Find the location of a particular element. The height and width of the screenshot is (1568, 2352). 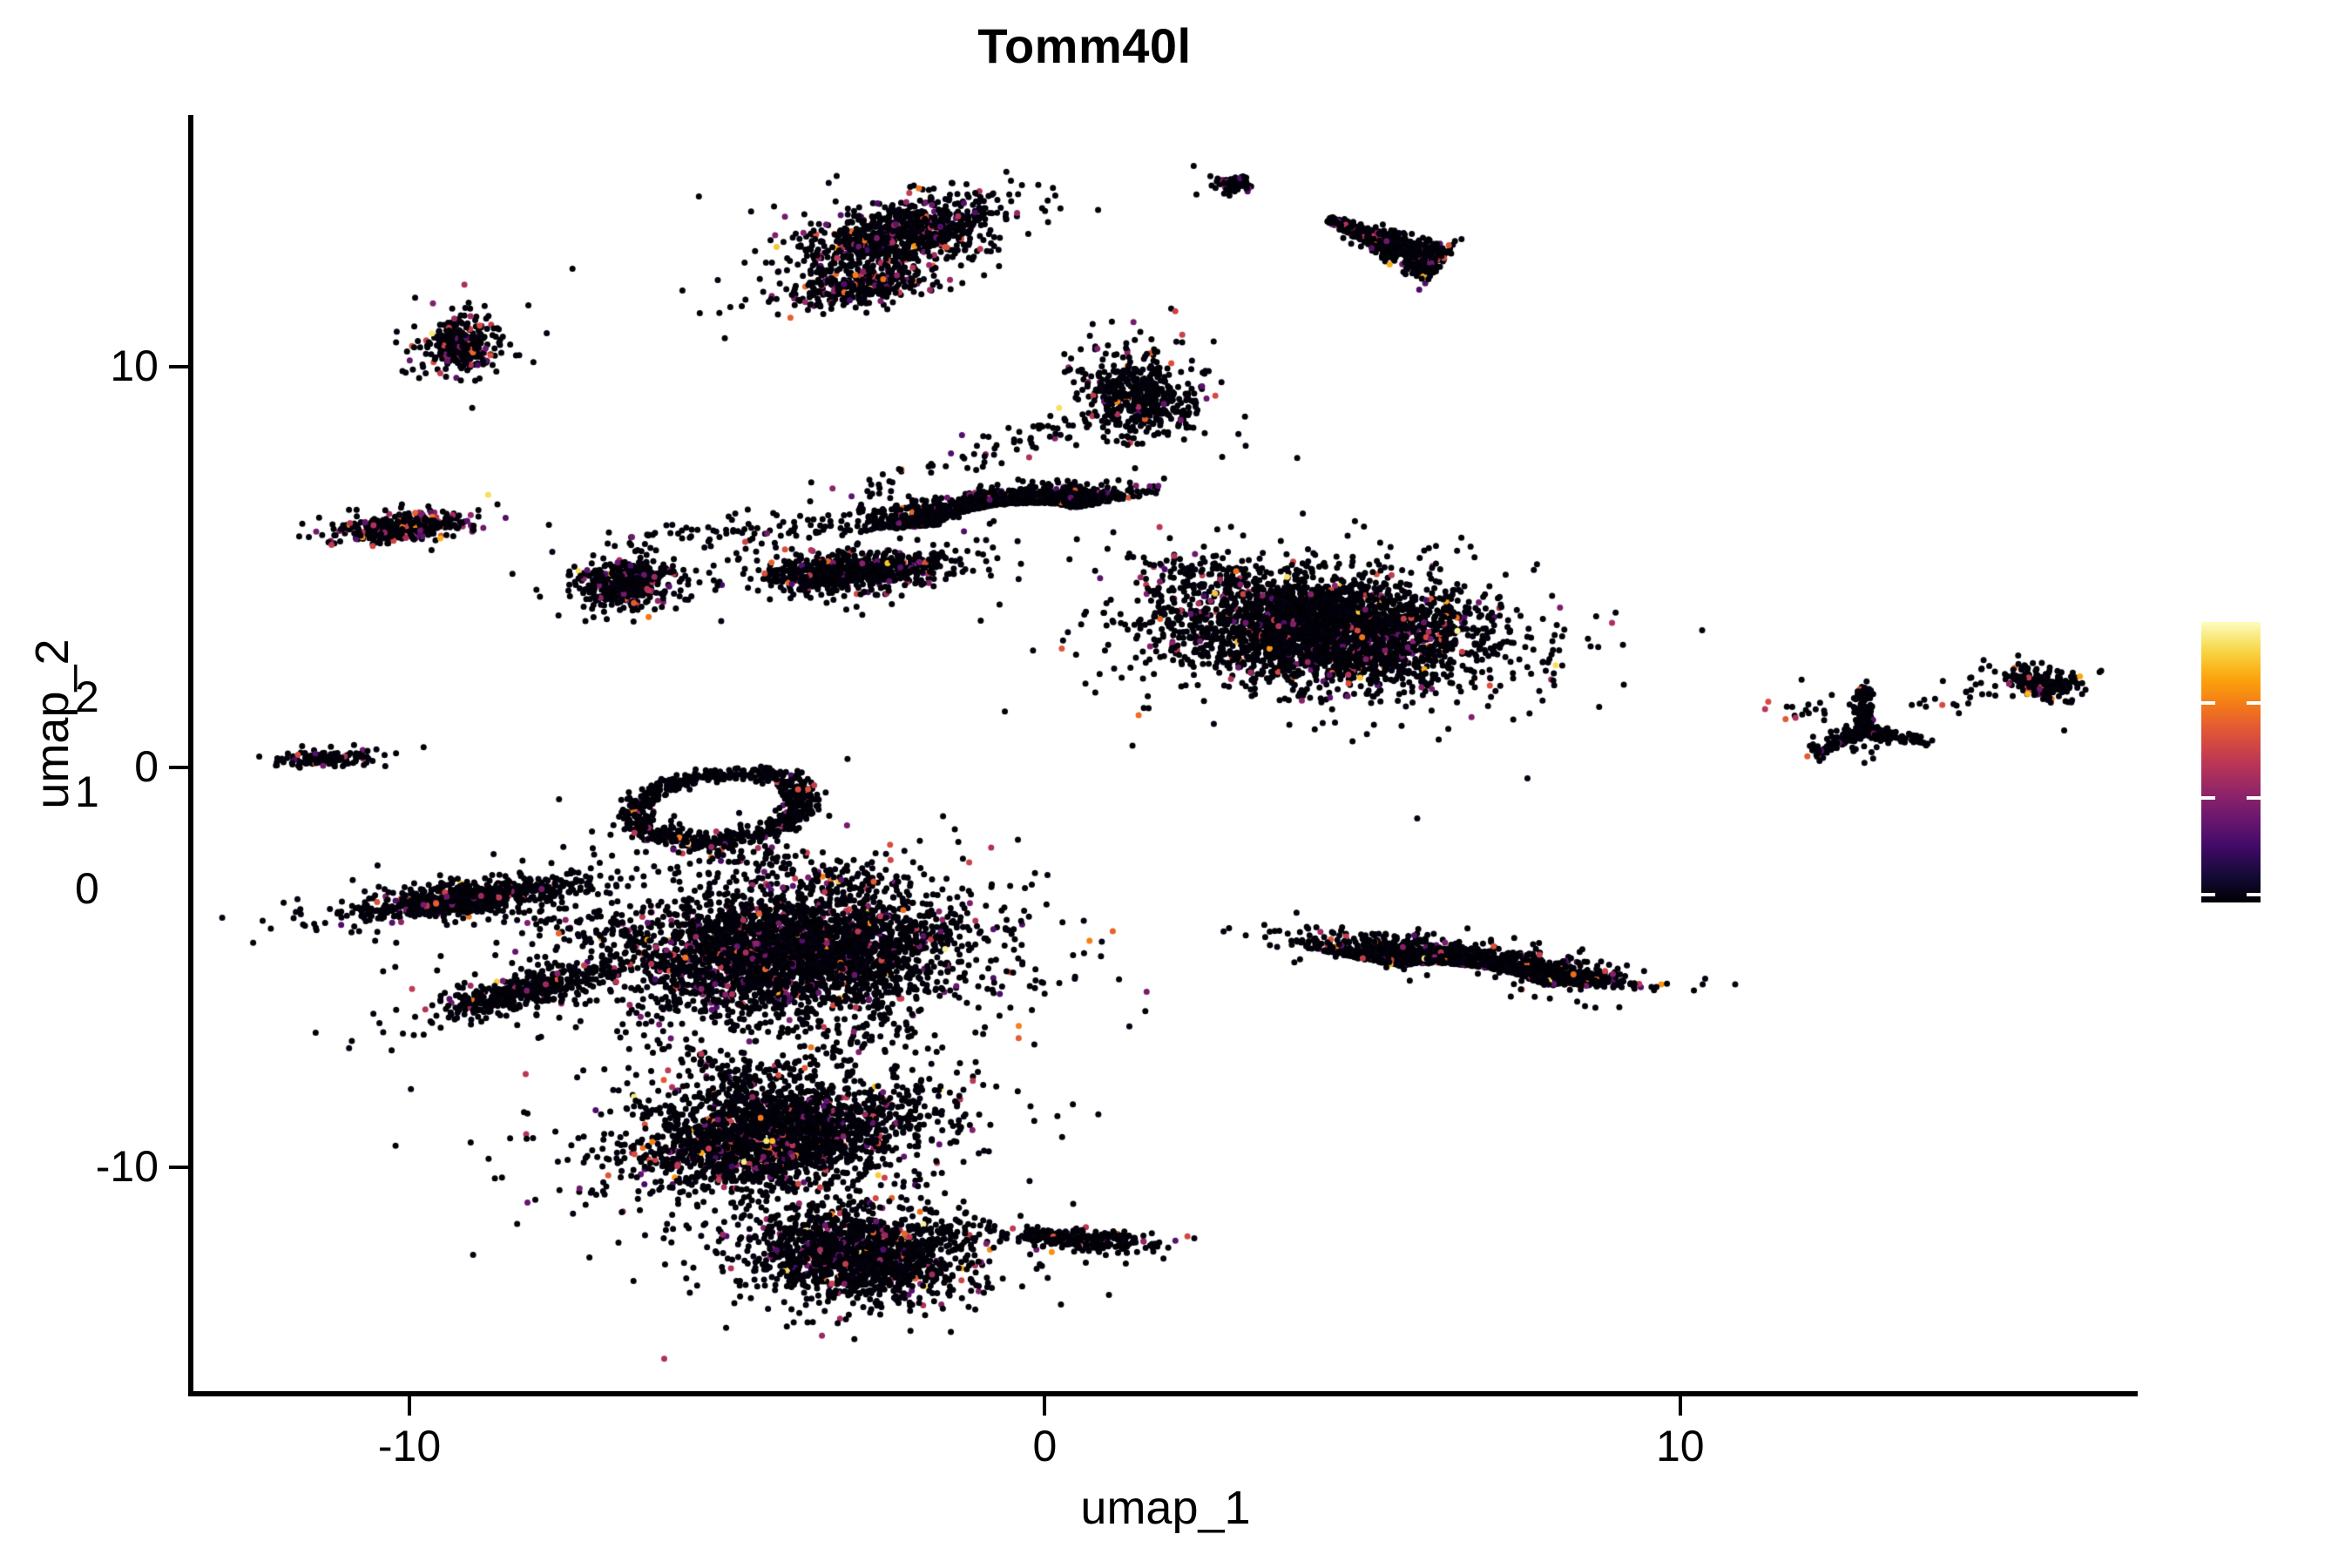

y-axis-title: umap_2 is located at coordinates (52, 724).